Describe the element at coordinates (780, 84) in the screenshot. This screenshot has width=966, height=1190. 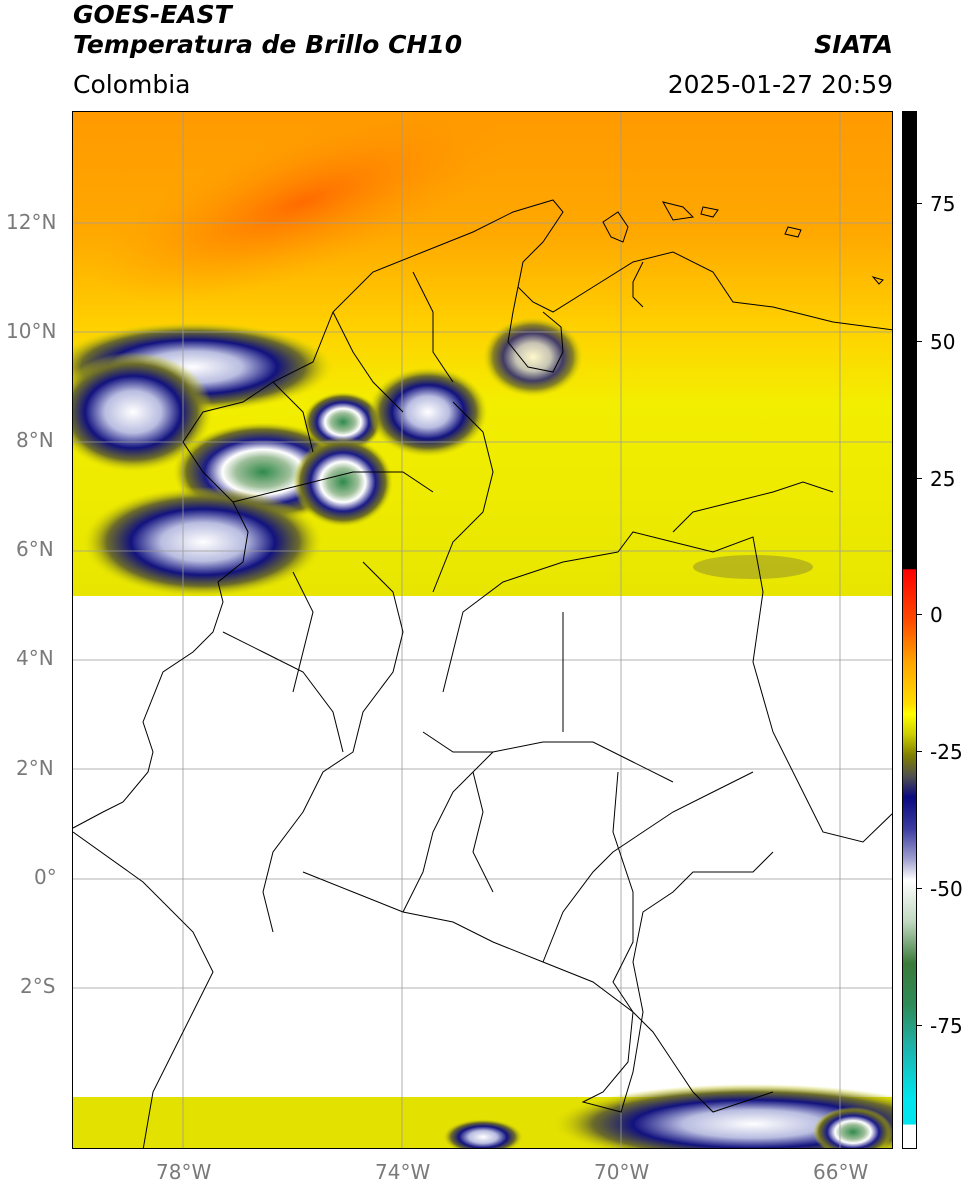
I see `datetime-label: 2025-01-27 20:59` at that location.